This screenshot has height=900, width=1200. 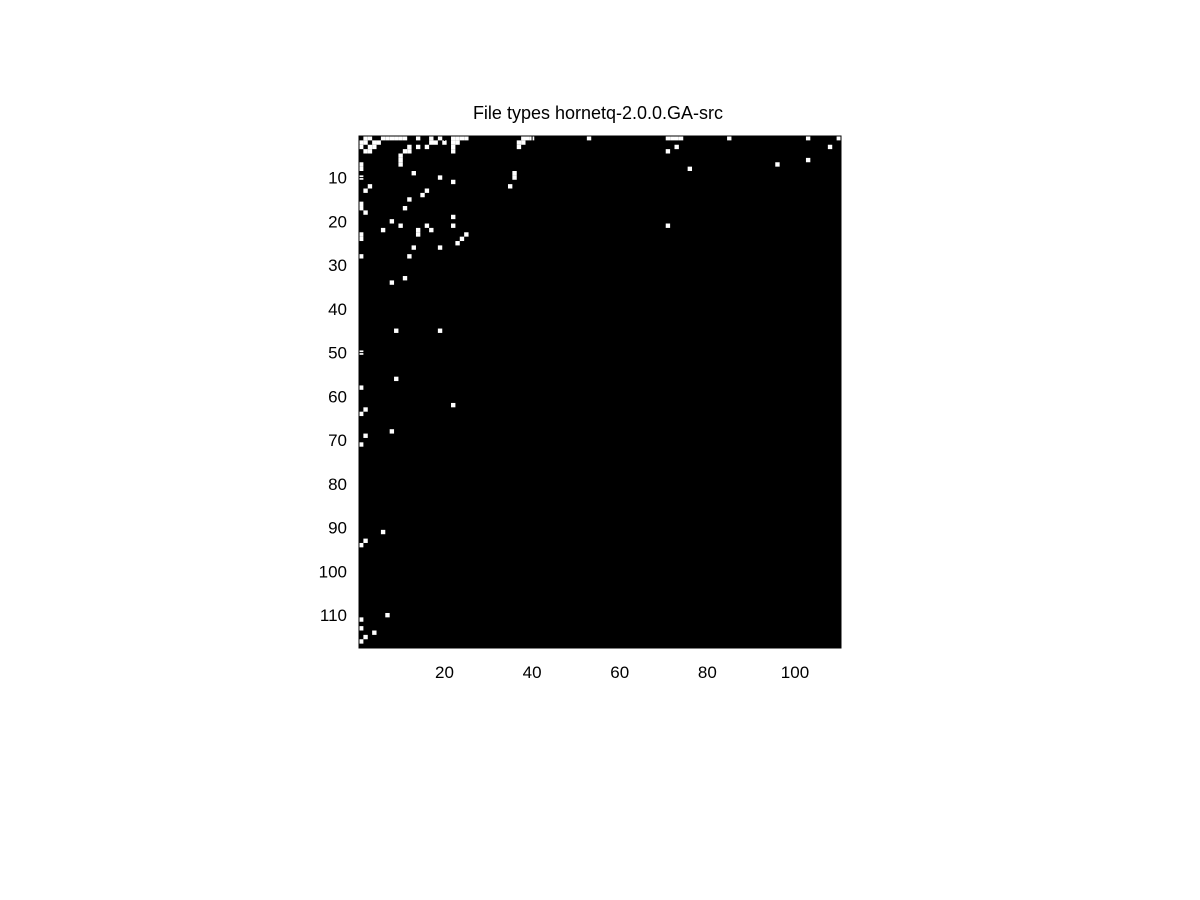 I want to click on y-tick-label: 40, so click(x=337, y=309).